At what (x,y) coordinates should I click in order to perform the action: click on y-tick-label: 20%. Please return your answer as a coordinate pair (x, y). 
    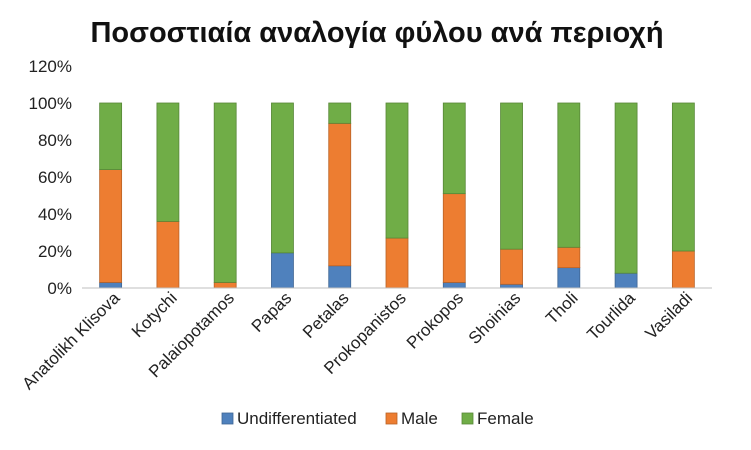
    Looking at the image, I should click on (55, 251).